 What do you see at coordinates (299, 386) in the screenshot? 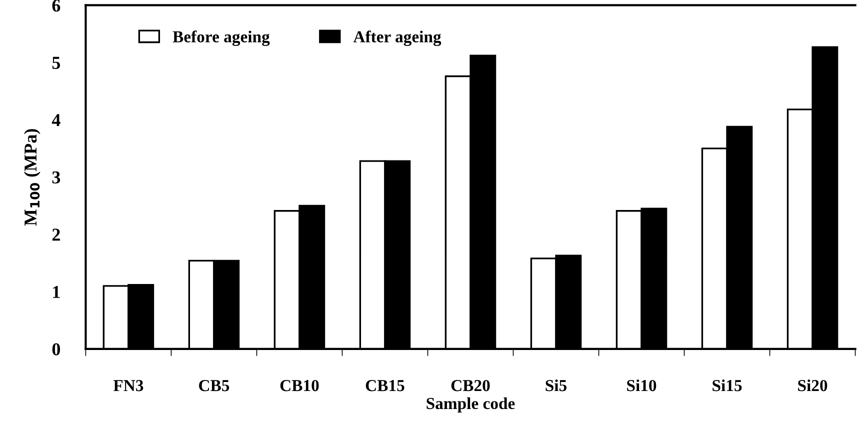
I see `x-tick-label: CB10` at bounding box center [299, 386].